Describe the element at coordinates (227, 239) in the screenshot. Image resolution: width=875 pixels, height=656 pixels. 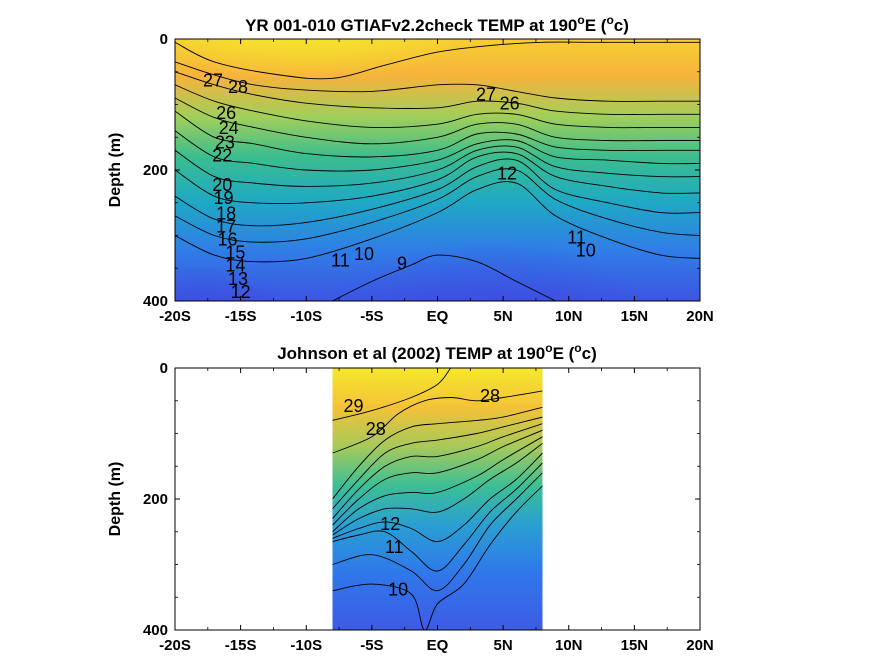
I see `contour-label: 16` at that location.